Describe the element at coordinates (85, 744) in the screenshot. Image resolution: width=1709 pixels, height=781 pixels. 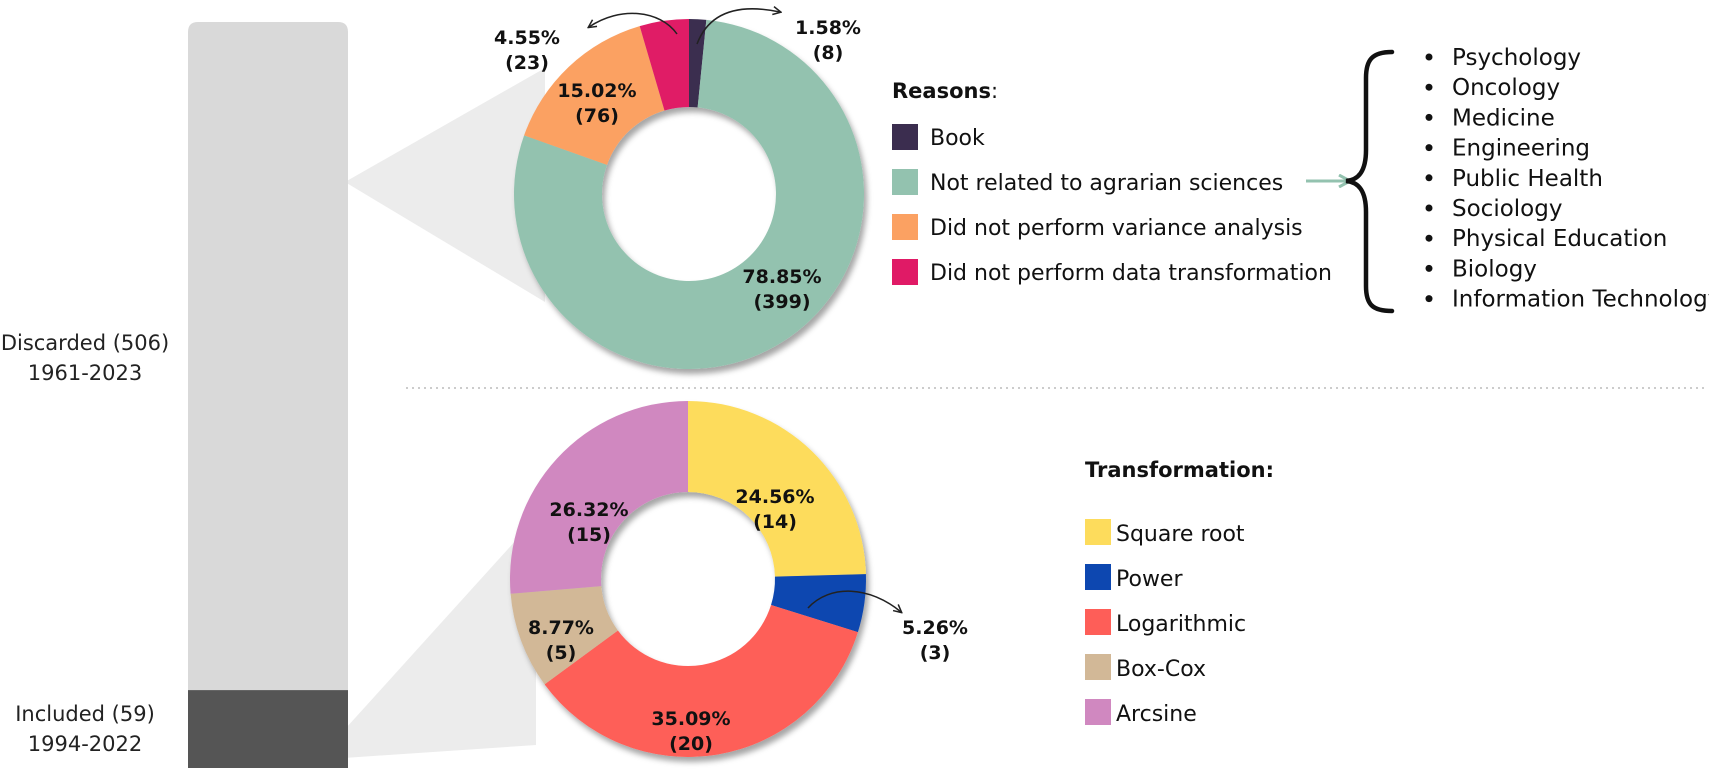
I see `bar-label-included-years: 1994-2022` at that location.